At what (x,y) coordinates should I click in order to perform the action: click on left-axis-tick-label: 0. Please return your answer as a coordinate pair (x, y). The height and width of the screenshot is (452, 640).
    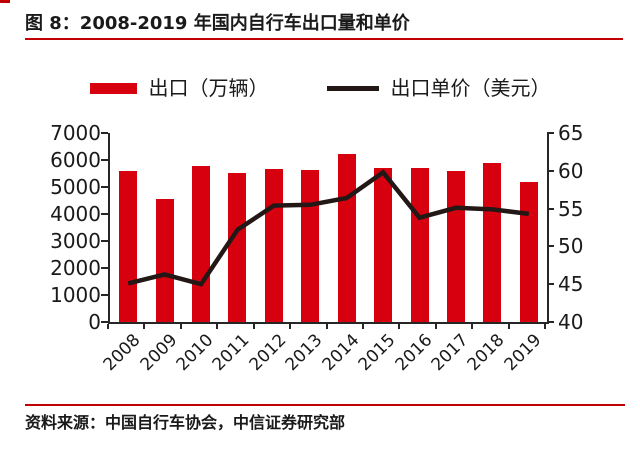
    Looking at the image, I should click on (94, 322).